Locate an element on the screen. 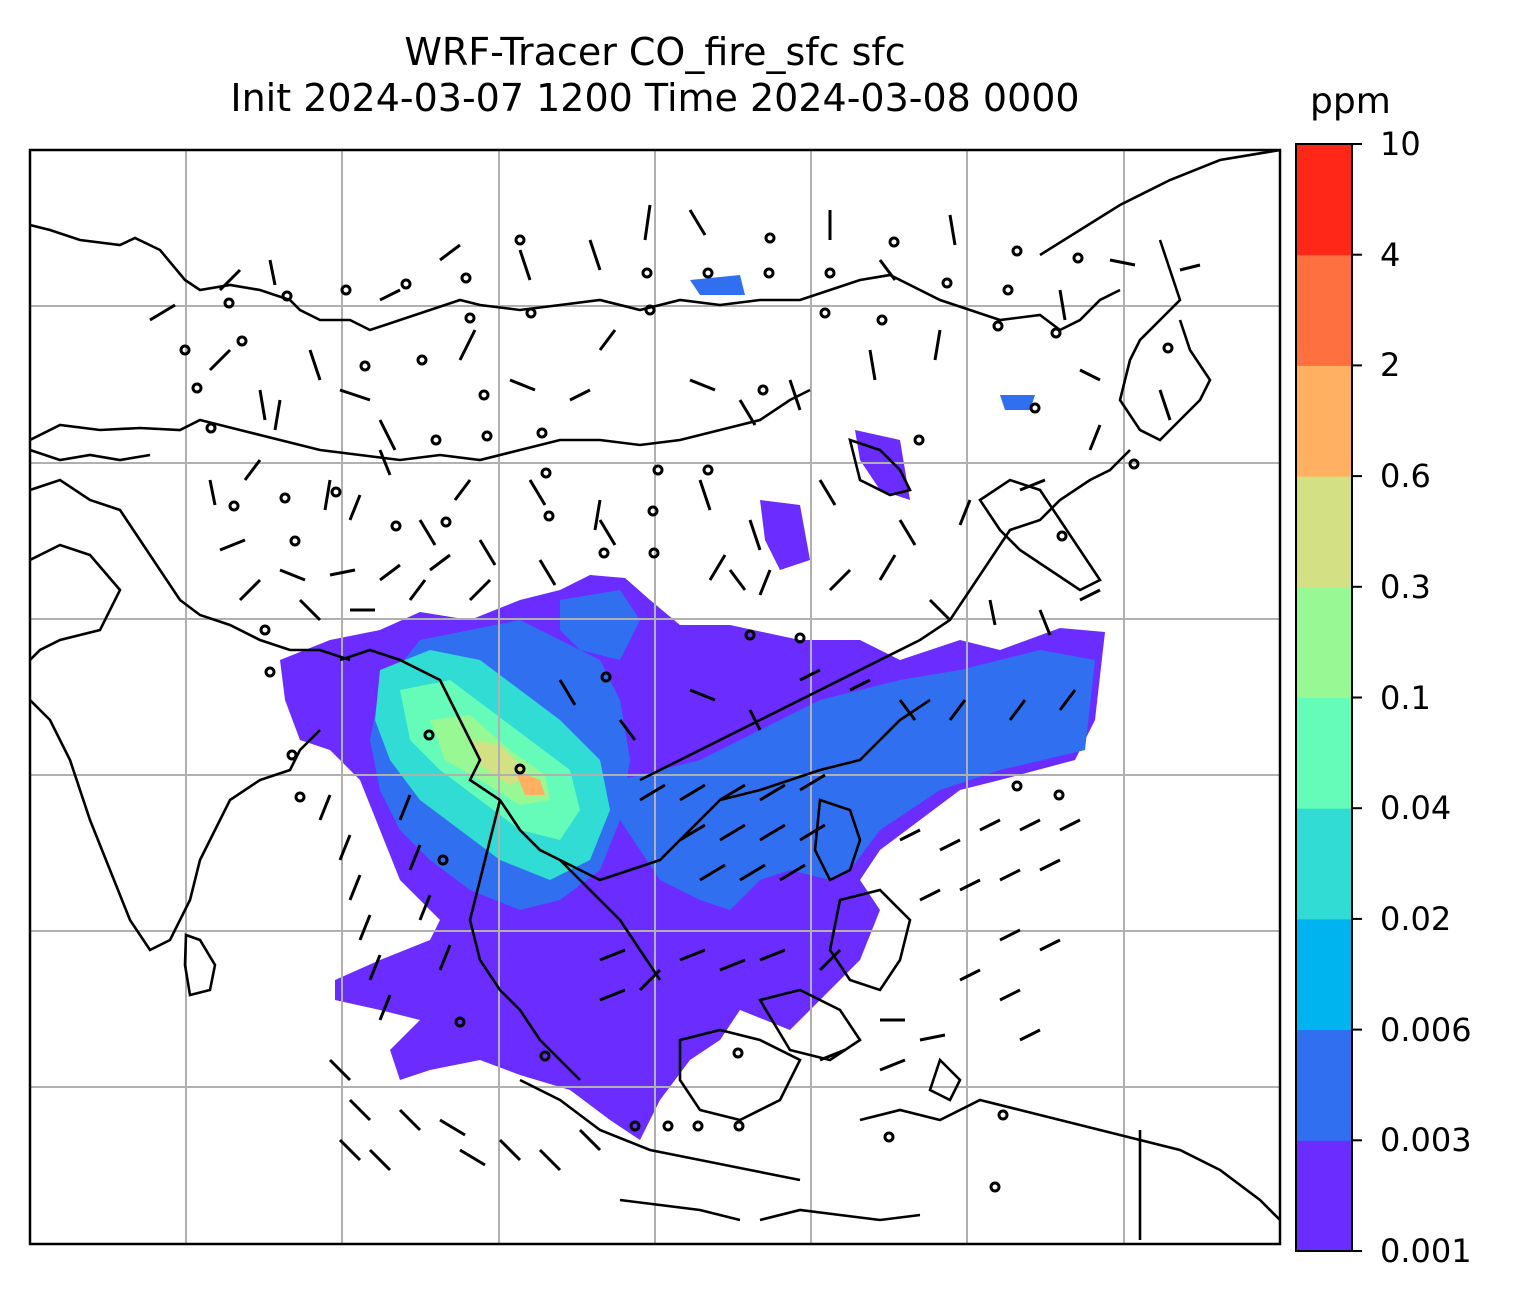  colorbar-unit-label: ppm is located at coordinates (1350, 101).